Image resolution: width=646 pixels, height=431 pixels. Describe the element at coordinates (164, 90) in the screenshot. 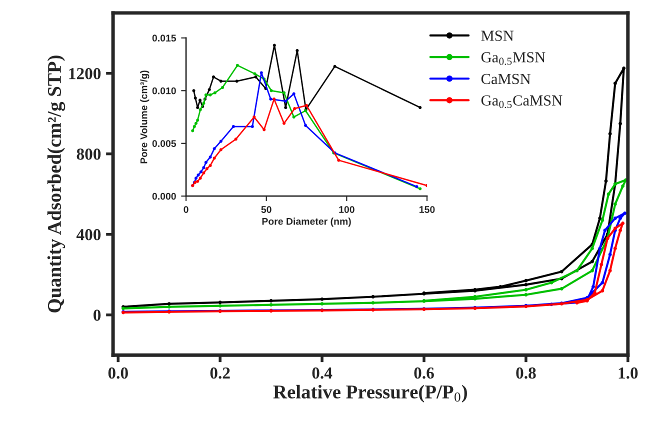

I see `y-tick-label: 0.010` at that location.